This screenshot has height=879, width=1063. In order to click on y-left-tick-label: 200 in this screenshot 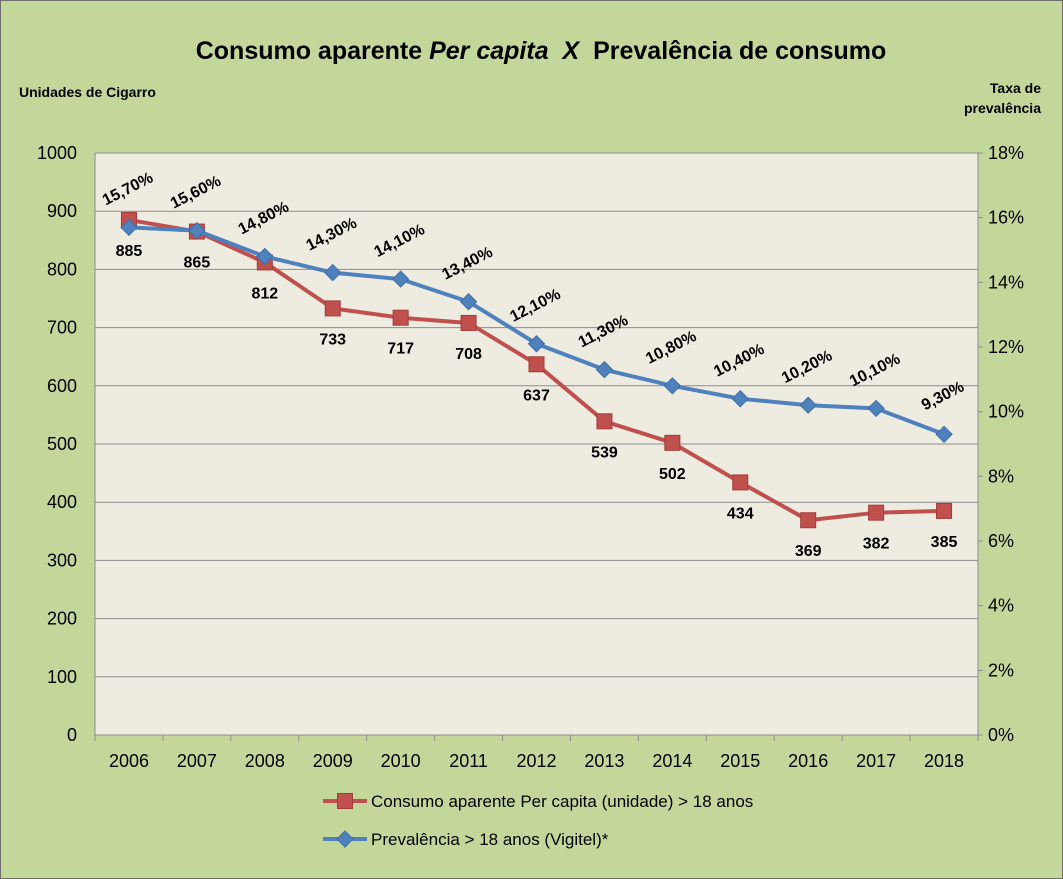, I will do `click(62, 619)`.